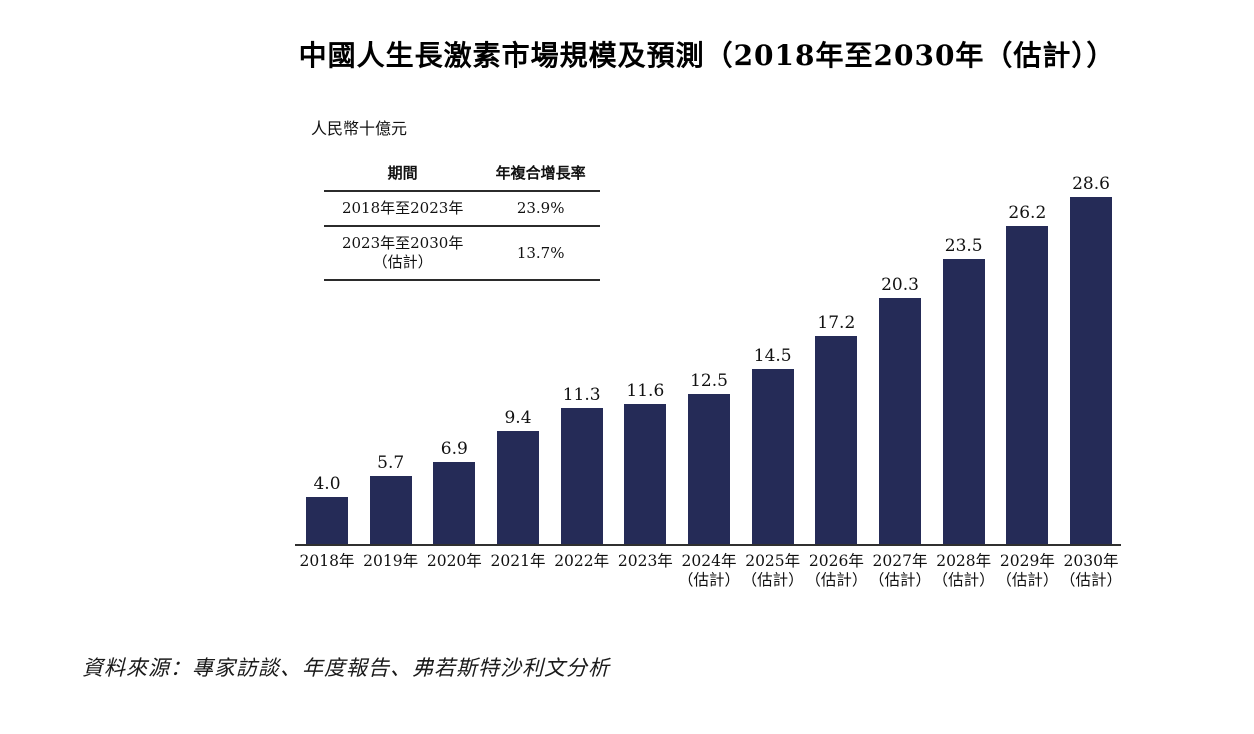 The height and width of the screenshot is (734, 1254). Describe the element at coordinates (346, 668) in the screenshot. I see `source-note: 資料來源：專家訪談、年度報告、弗若斯特沙利文分析` at that location.